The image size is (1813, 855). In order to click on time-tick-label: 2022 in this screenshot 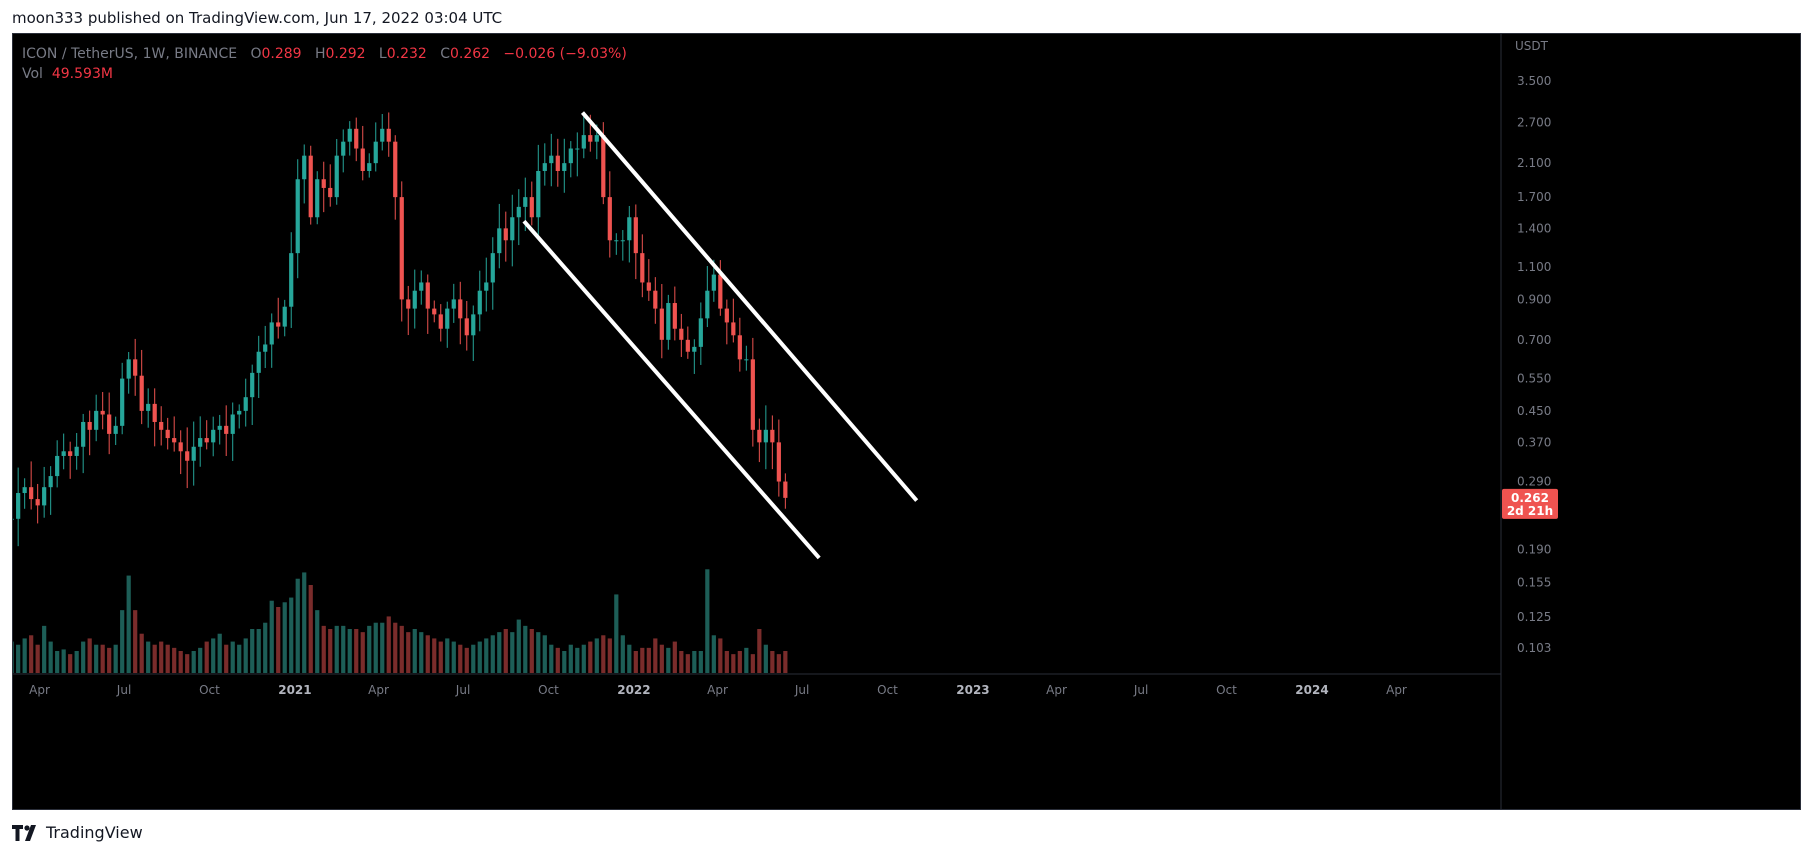, I will do `click(633, 690)`.